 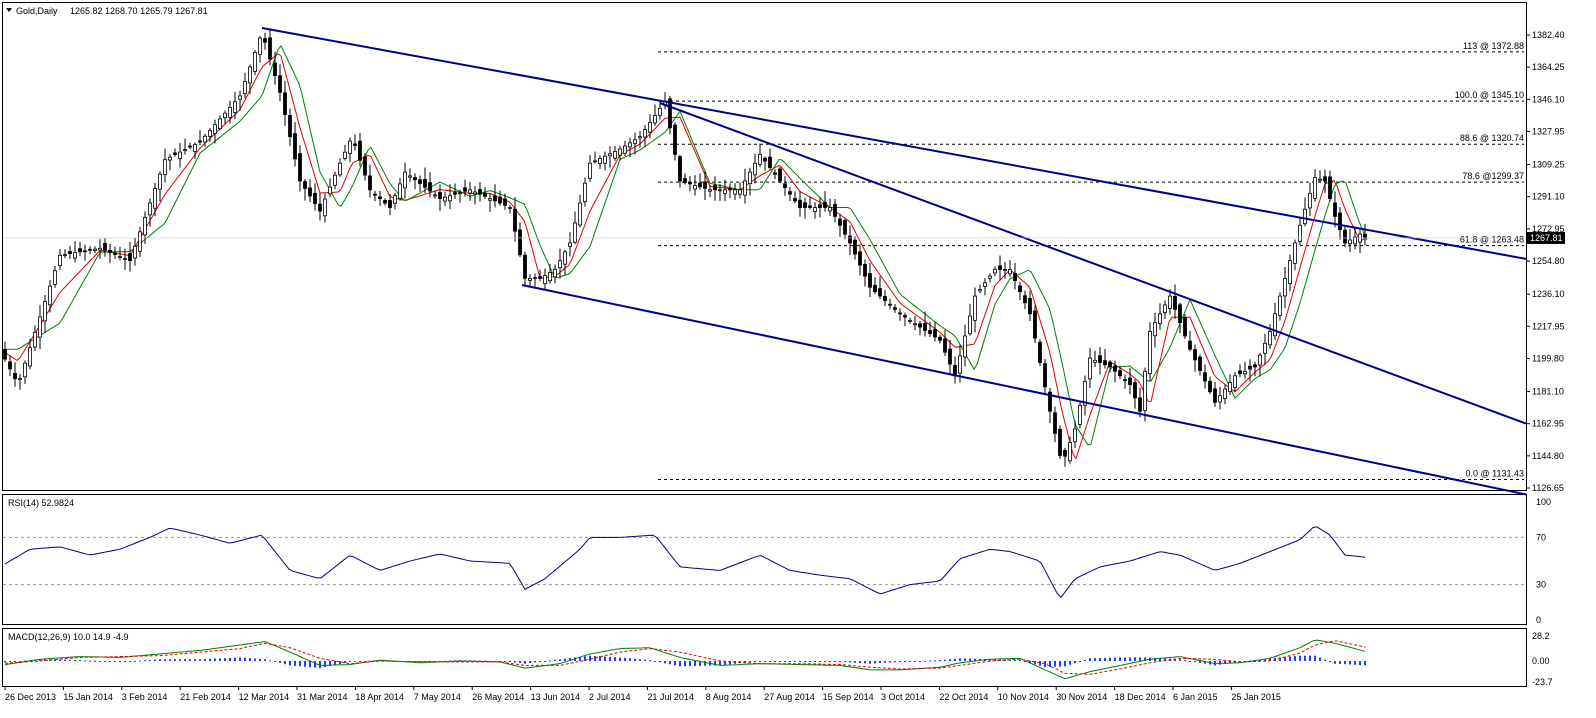 I want to click on macd-panel-frame, so click(x=764, y=657).